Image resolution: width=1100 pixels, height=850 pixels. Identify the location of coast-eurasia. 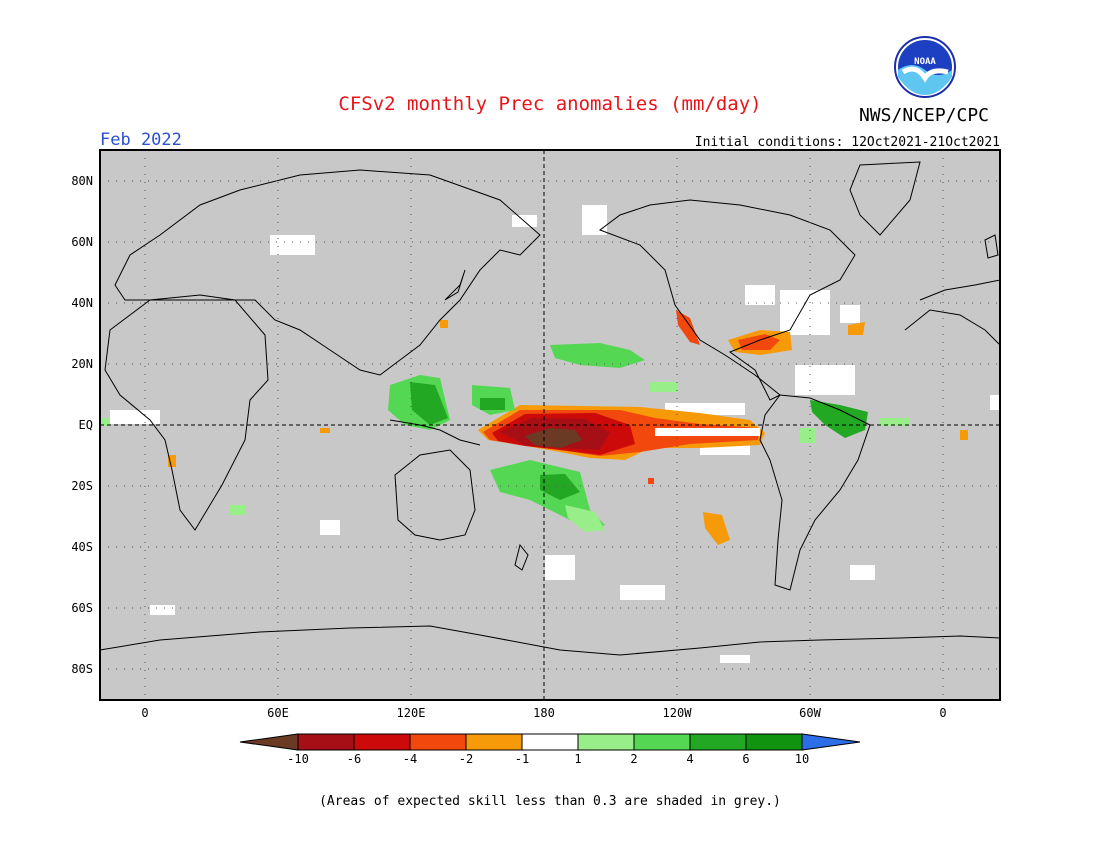
(327, 272).